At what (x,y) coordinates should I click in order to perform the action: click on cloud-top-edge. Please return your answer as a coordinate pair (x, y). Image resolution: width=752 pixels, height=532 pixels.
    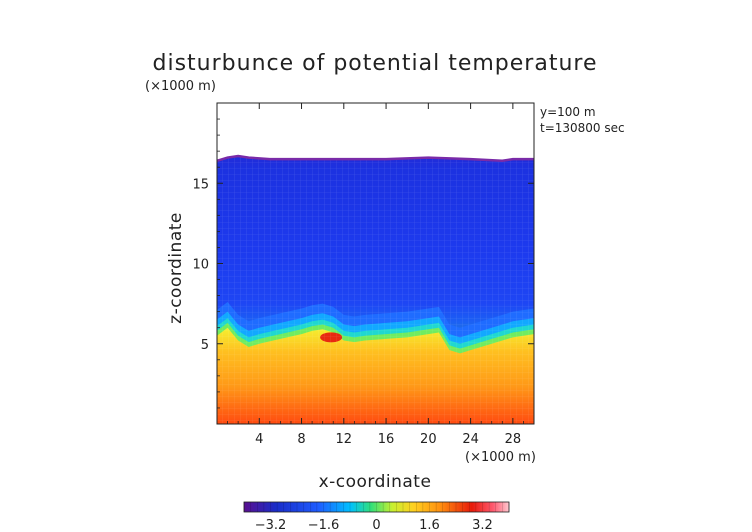
    Looking at the image, I should click on (375, 158).